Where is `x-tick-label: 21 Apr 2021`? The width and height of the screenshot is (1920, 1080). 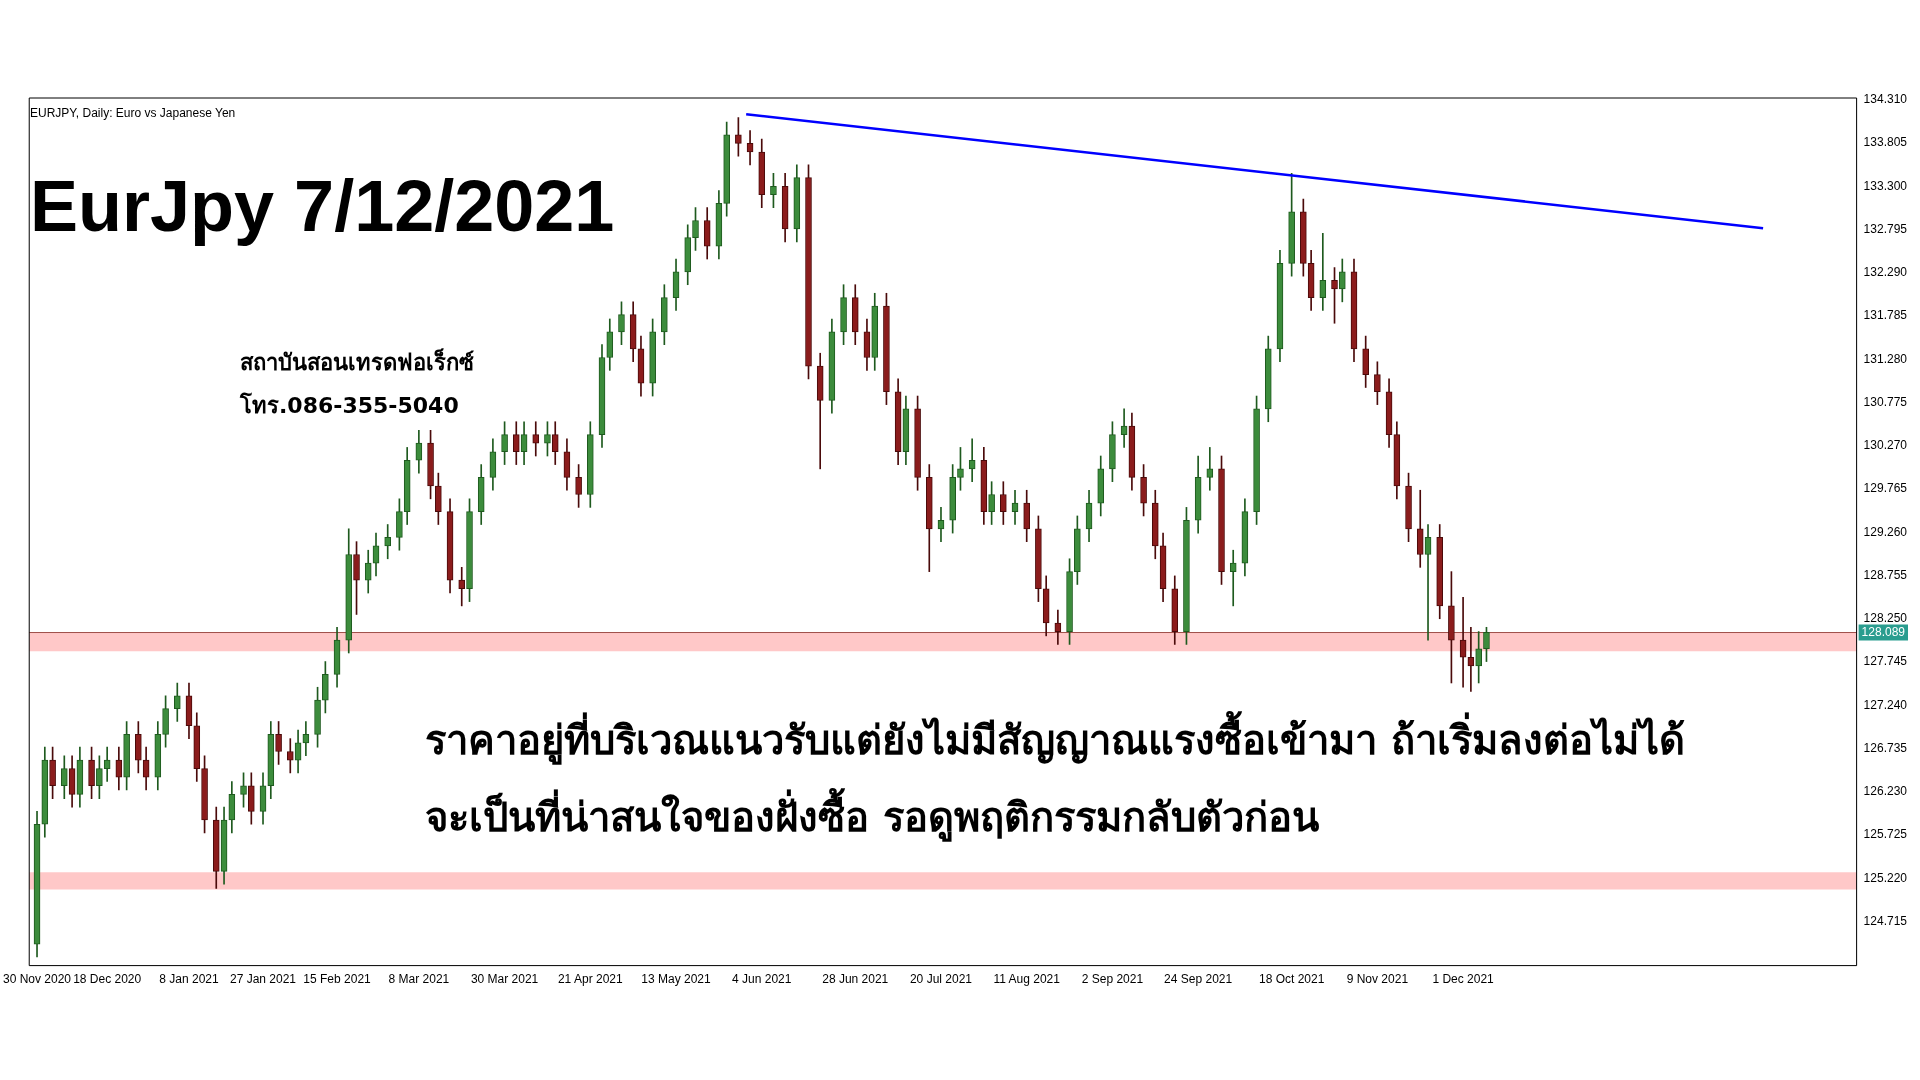 x-tick-label: 21 Apr 2021 is located at coordinates (590, 979).